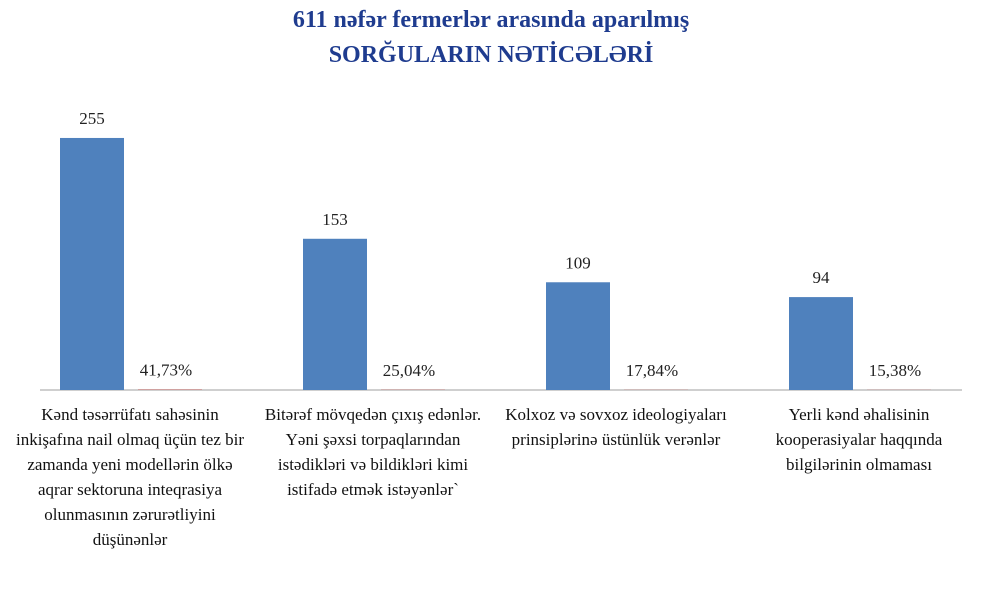  What do you see at coordinates (335, 219) in the screenshot?
I see `data-label: 153` at bounding box center [335, 219].